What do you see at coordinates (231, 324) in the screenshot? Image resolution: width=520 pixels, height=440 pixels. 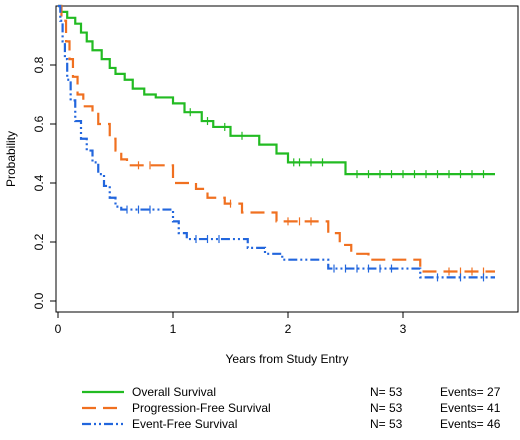 I see `x-axis: 0 1 2 3` at bounding box center [231, 324].